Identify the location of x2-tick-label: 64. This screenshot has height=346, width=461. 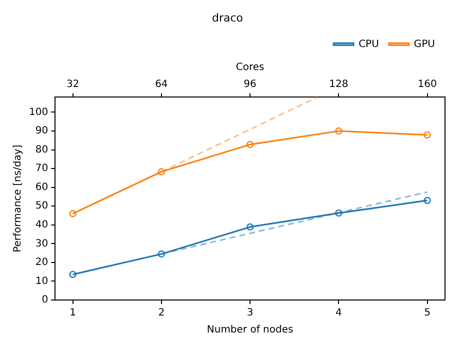
(161, 84).